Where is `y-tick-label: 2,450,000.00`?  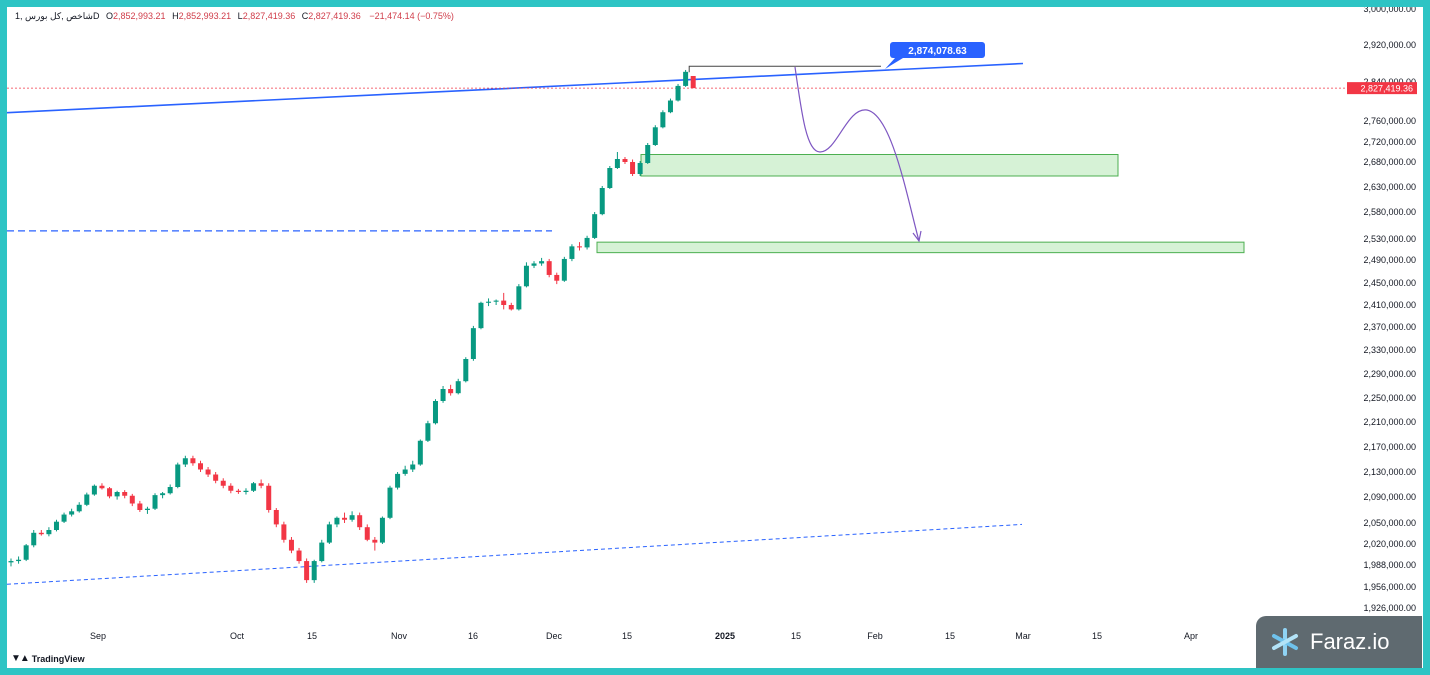 y-tick-label: 2,450,000.00 is located at coordinates (1389, 283).